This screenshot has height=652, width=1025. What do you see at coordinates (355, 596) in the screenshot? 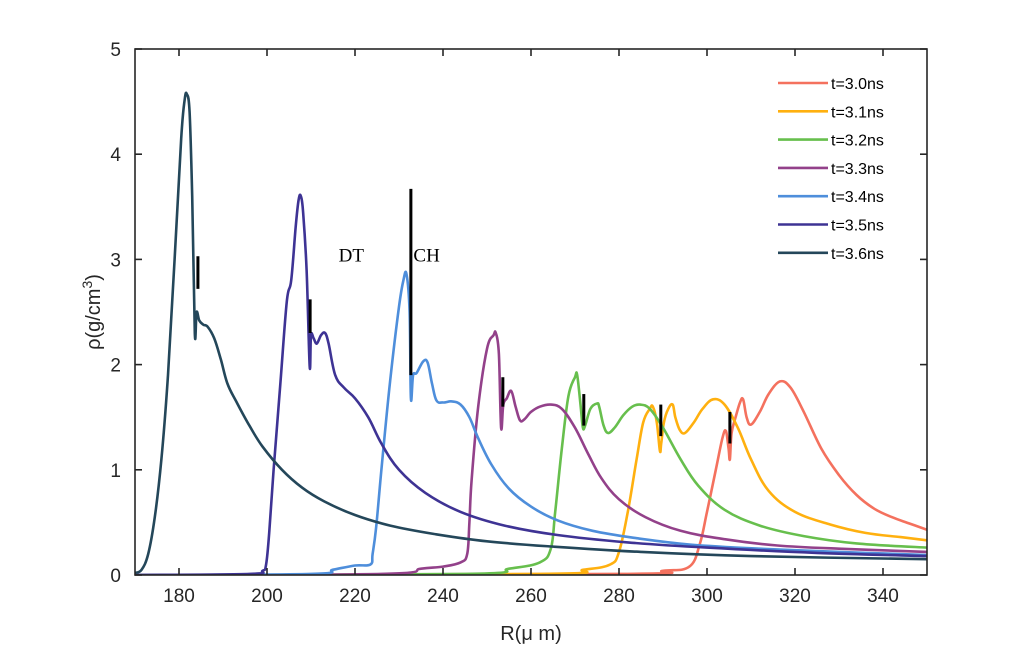
I see `x-tick-label: 220` at bounding box center [355, 596].